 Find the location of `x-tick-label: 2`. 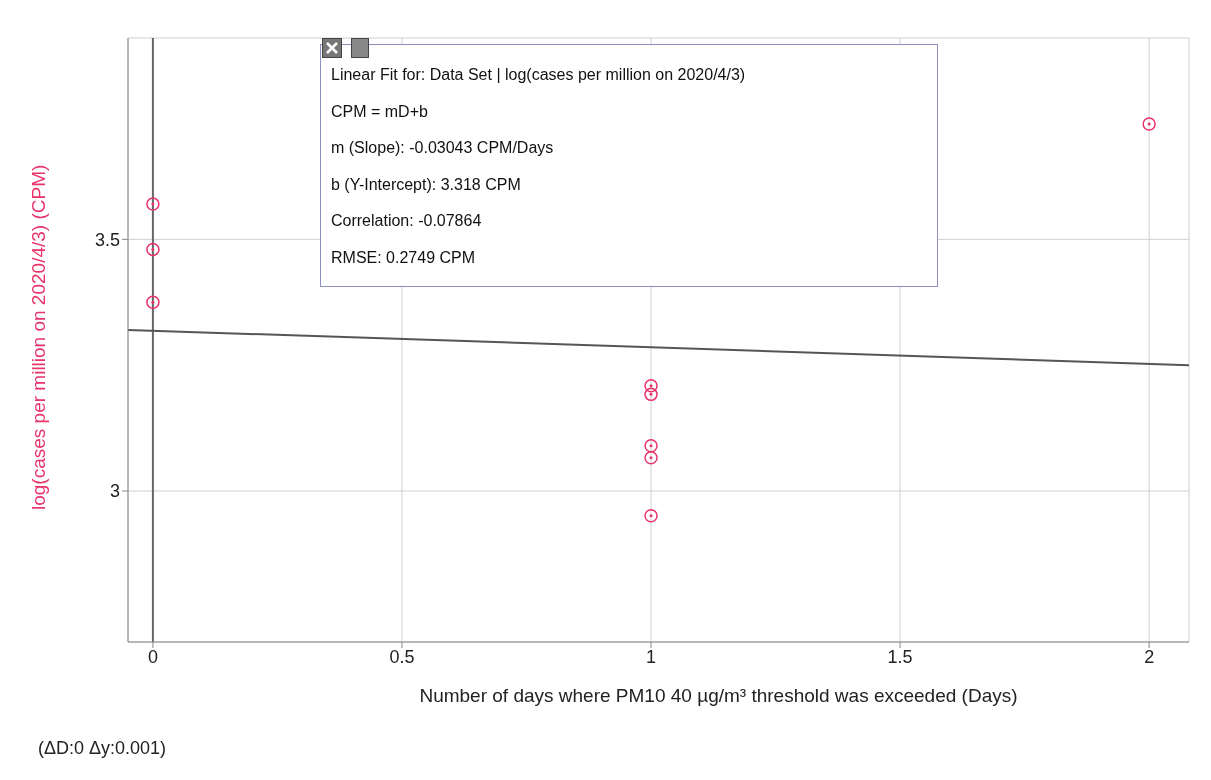

x-tick-label: 2 is located at coordinates (1149, 656).